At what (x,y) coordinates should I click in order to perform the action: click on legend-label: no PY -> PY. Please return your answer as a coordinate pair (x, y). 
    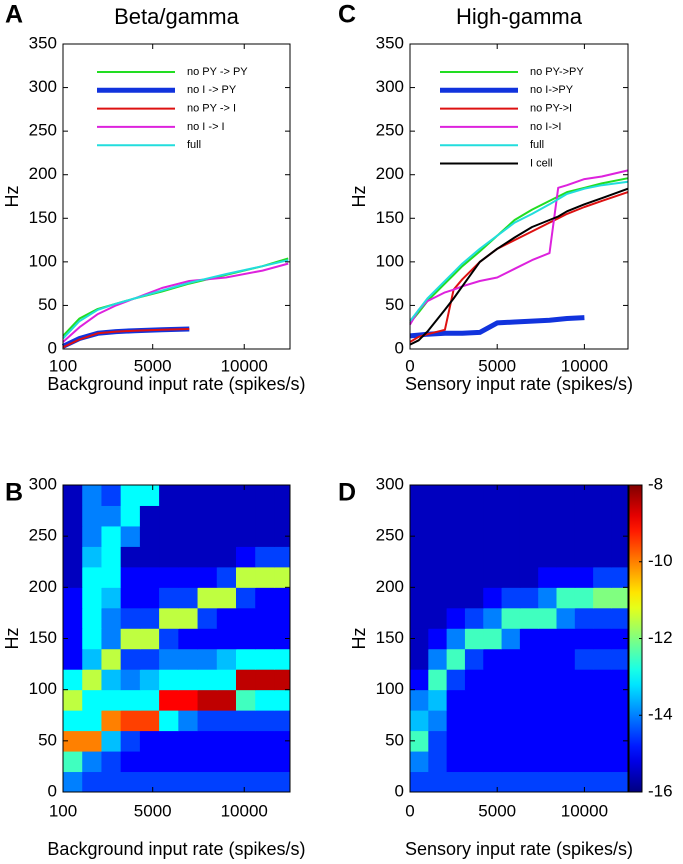
    Looking at the image, I should click on (217, 72).